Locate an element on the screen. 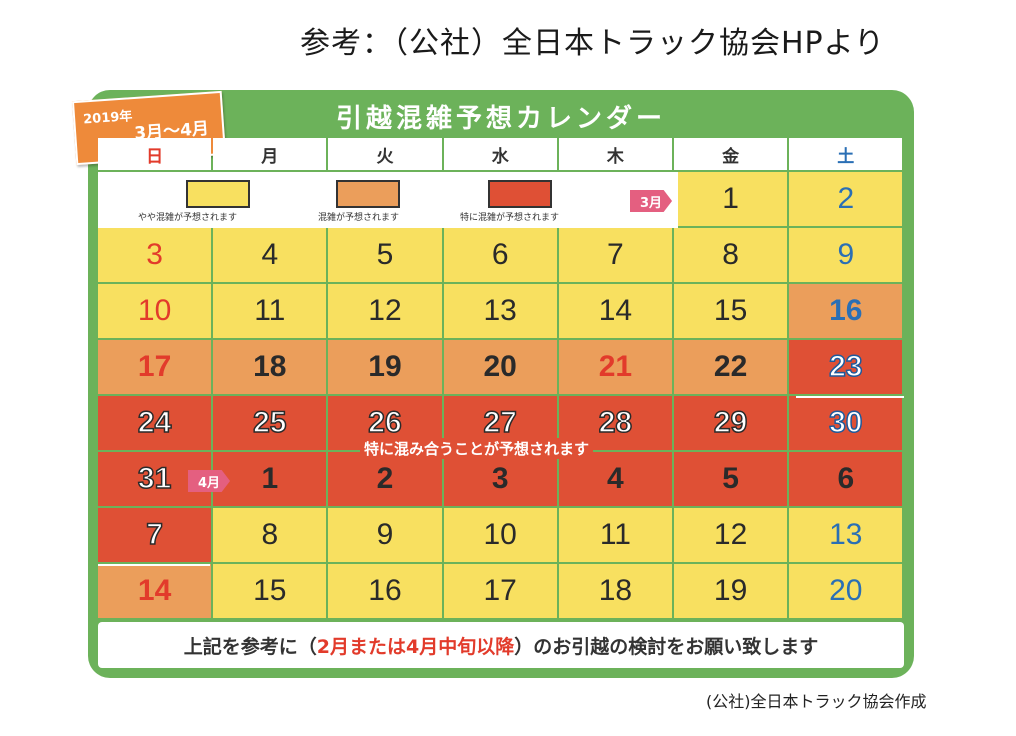  source-caption: 参考：（公社）全日本トラック協会HPより is located at coordinates (593, 43).